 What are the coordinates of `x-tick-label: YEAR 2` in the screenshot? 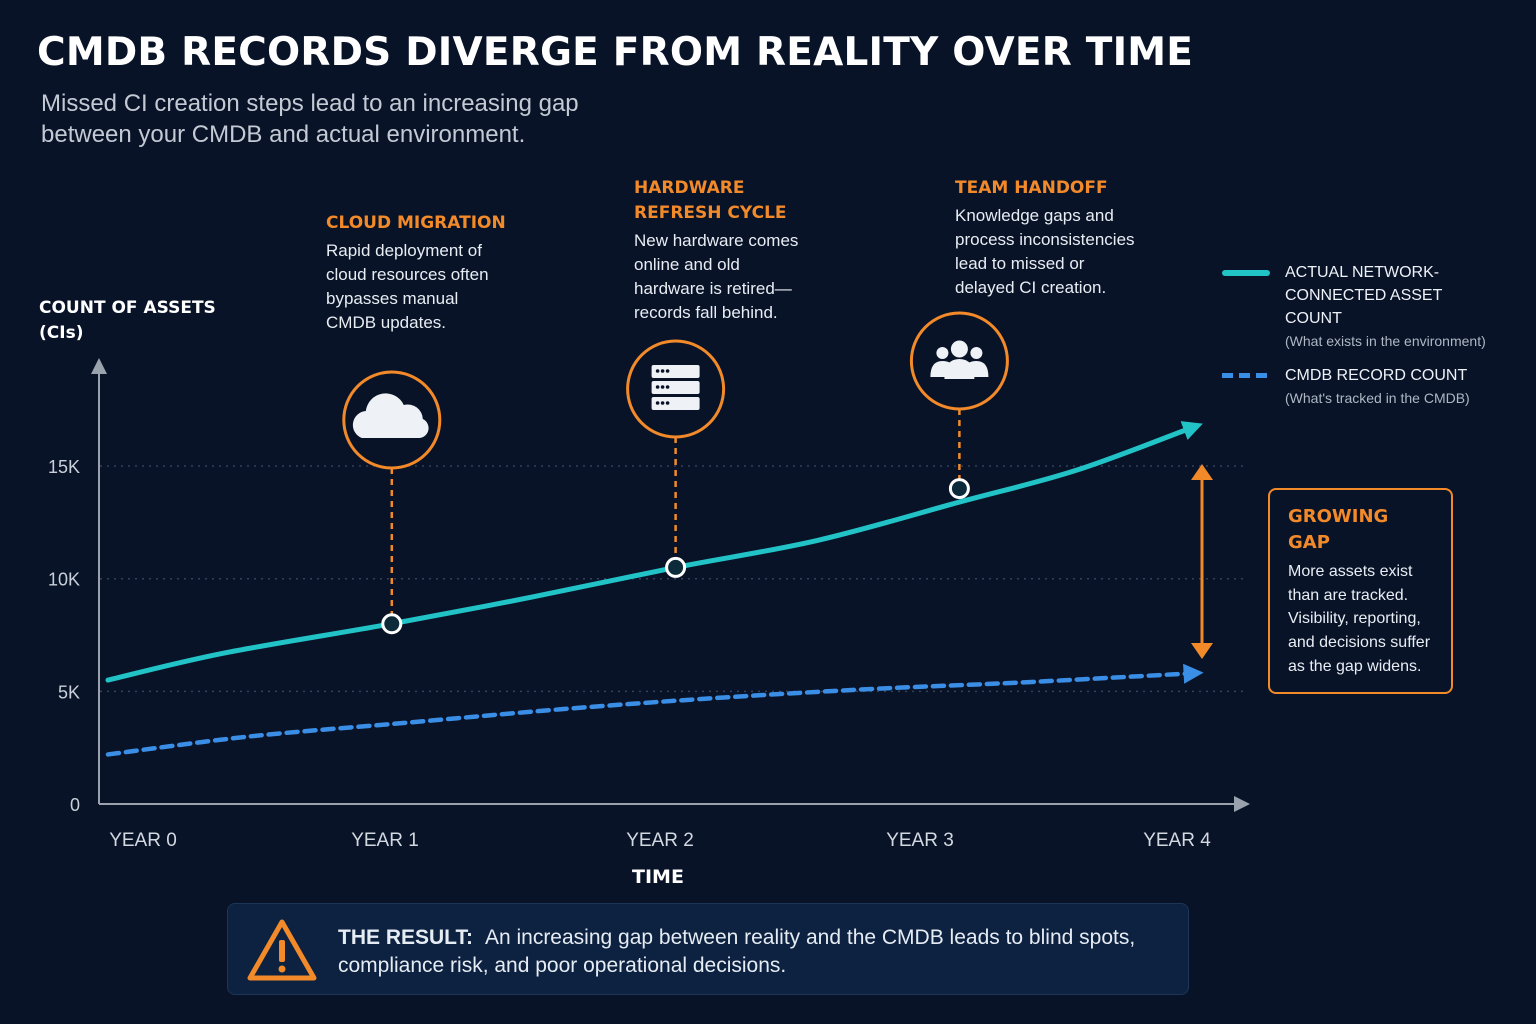 It's located at (660, 840).